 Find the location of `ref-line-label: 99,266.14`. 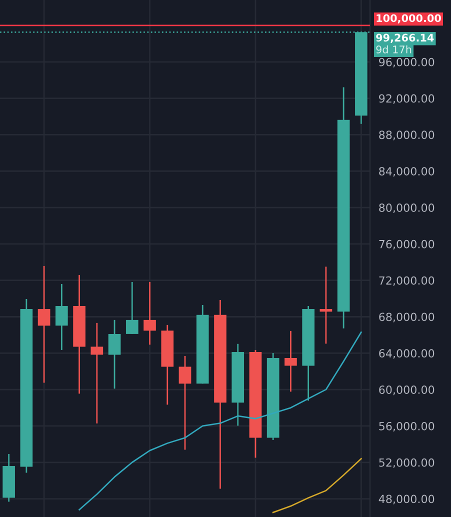

ref-line-label: 99,266.14 is located at coordinates (405, 38).